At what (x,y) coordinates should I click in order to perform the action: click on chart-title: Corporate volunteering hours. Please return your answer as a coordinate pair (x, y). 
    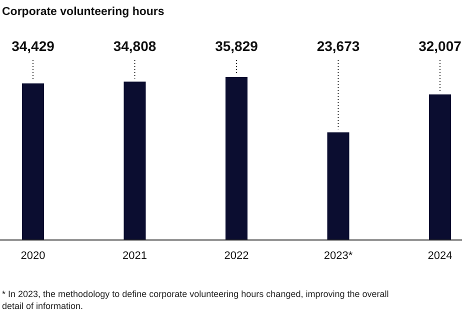
    Looking at the image, I should click on (83, 12).